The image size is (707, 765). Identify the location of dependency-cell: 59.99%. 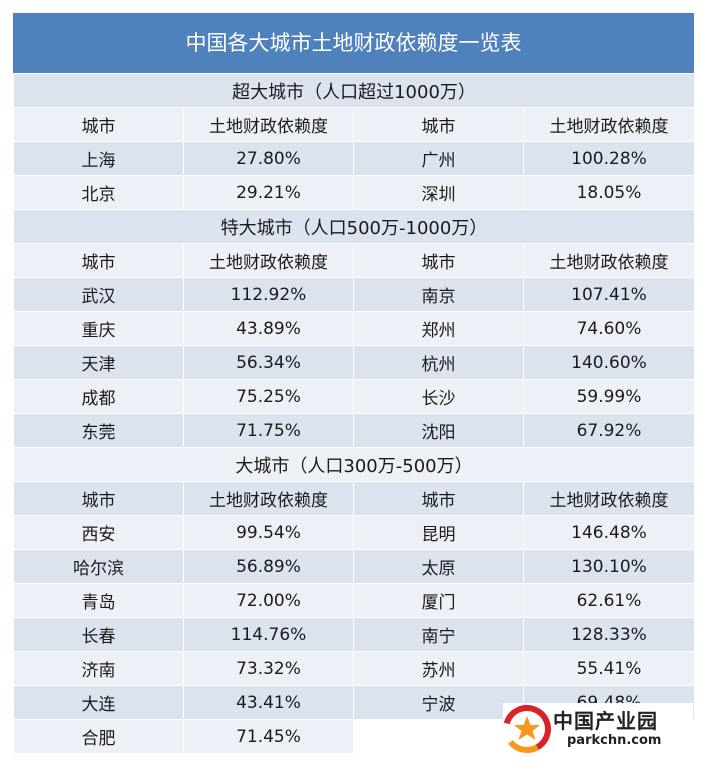
(609, 396).